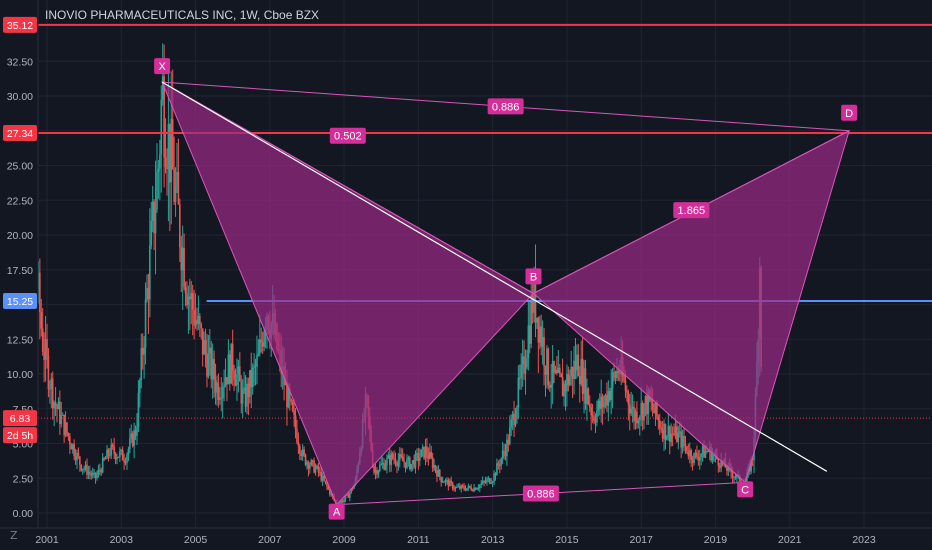  I want to click on price-axis-tags: 35.12 27.34 15.25 6.83 2d 5h, so click(20, 230).